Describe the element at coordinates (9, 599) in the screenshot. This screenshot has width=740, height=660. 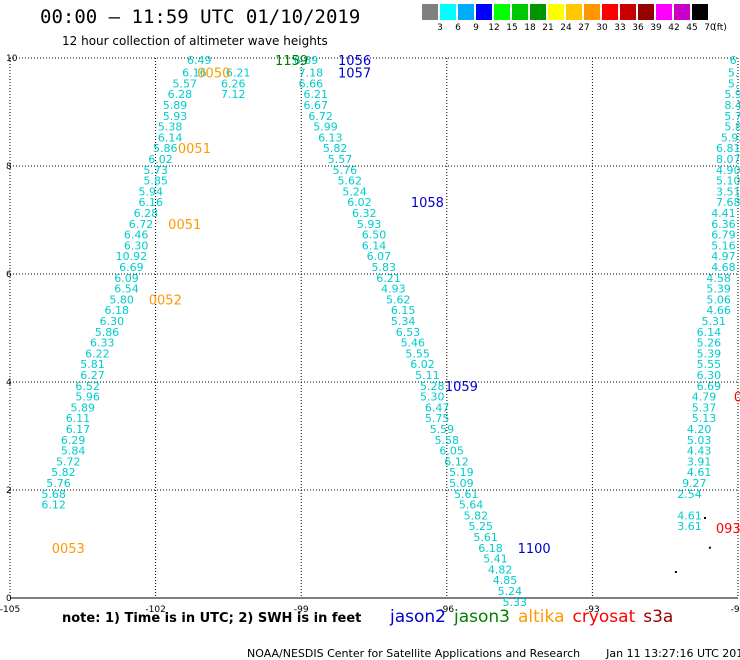
I see `y-tick-label: 0` at that location.